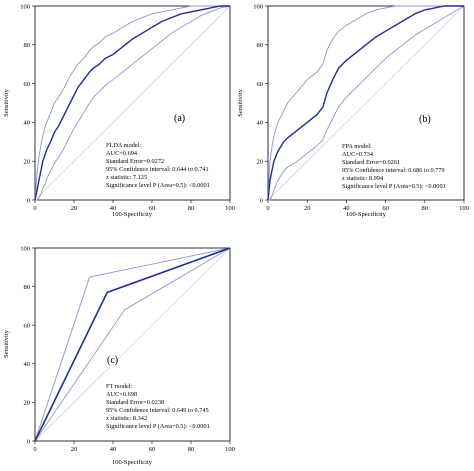 The image size is (474, 471). What do you see at coordinates (157, 410) in the screenshot?
I see `stats-line: 95% Confidence interval: 0.649 to 0.745` at bounding box center [157, 410].